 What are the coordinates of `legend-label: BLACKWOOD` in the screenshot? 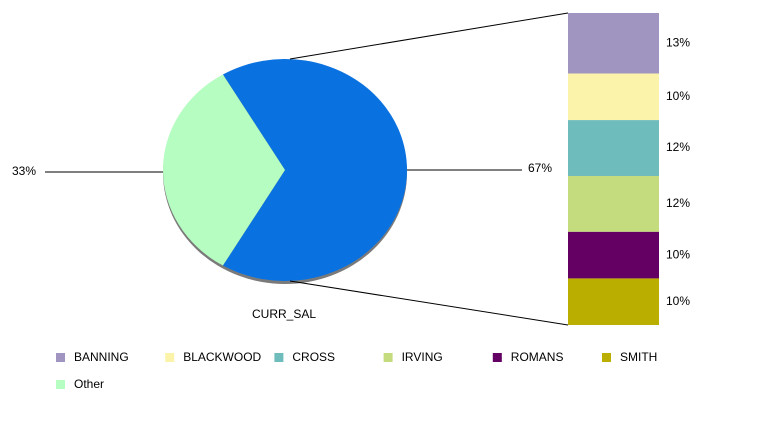 It's located at (222, 357).